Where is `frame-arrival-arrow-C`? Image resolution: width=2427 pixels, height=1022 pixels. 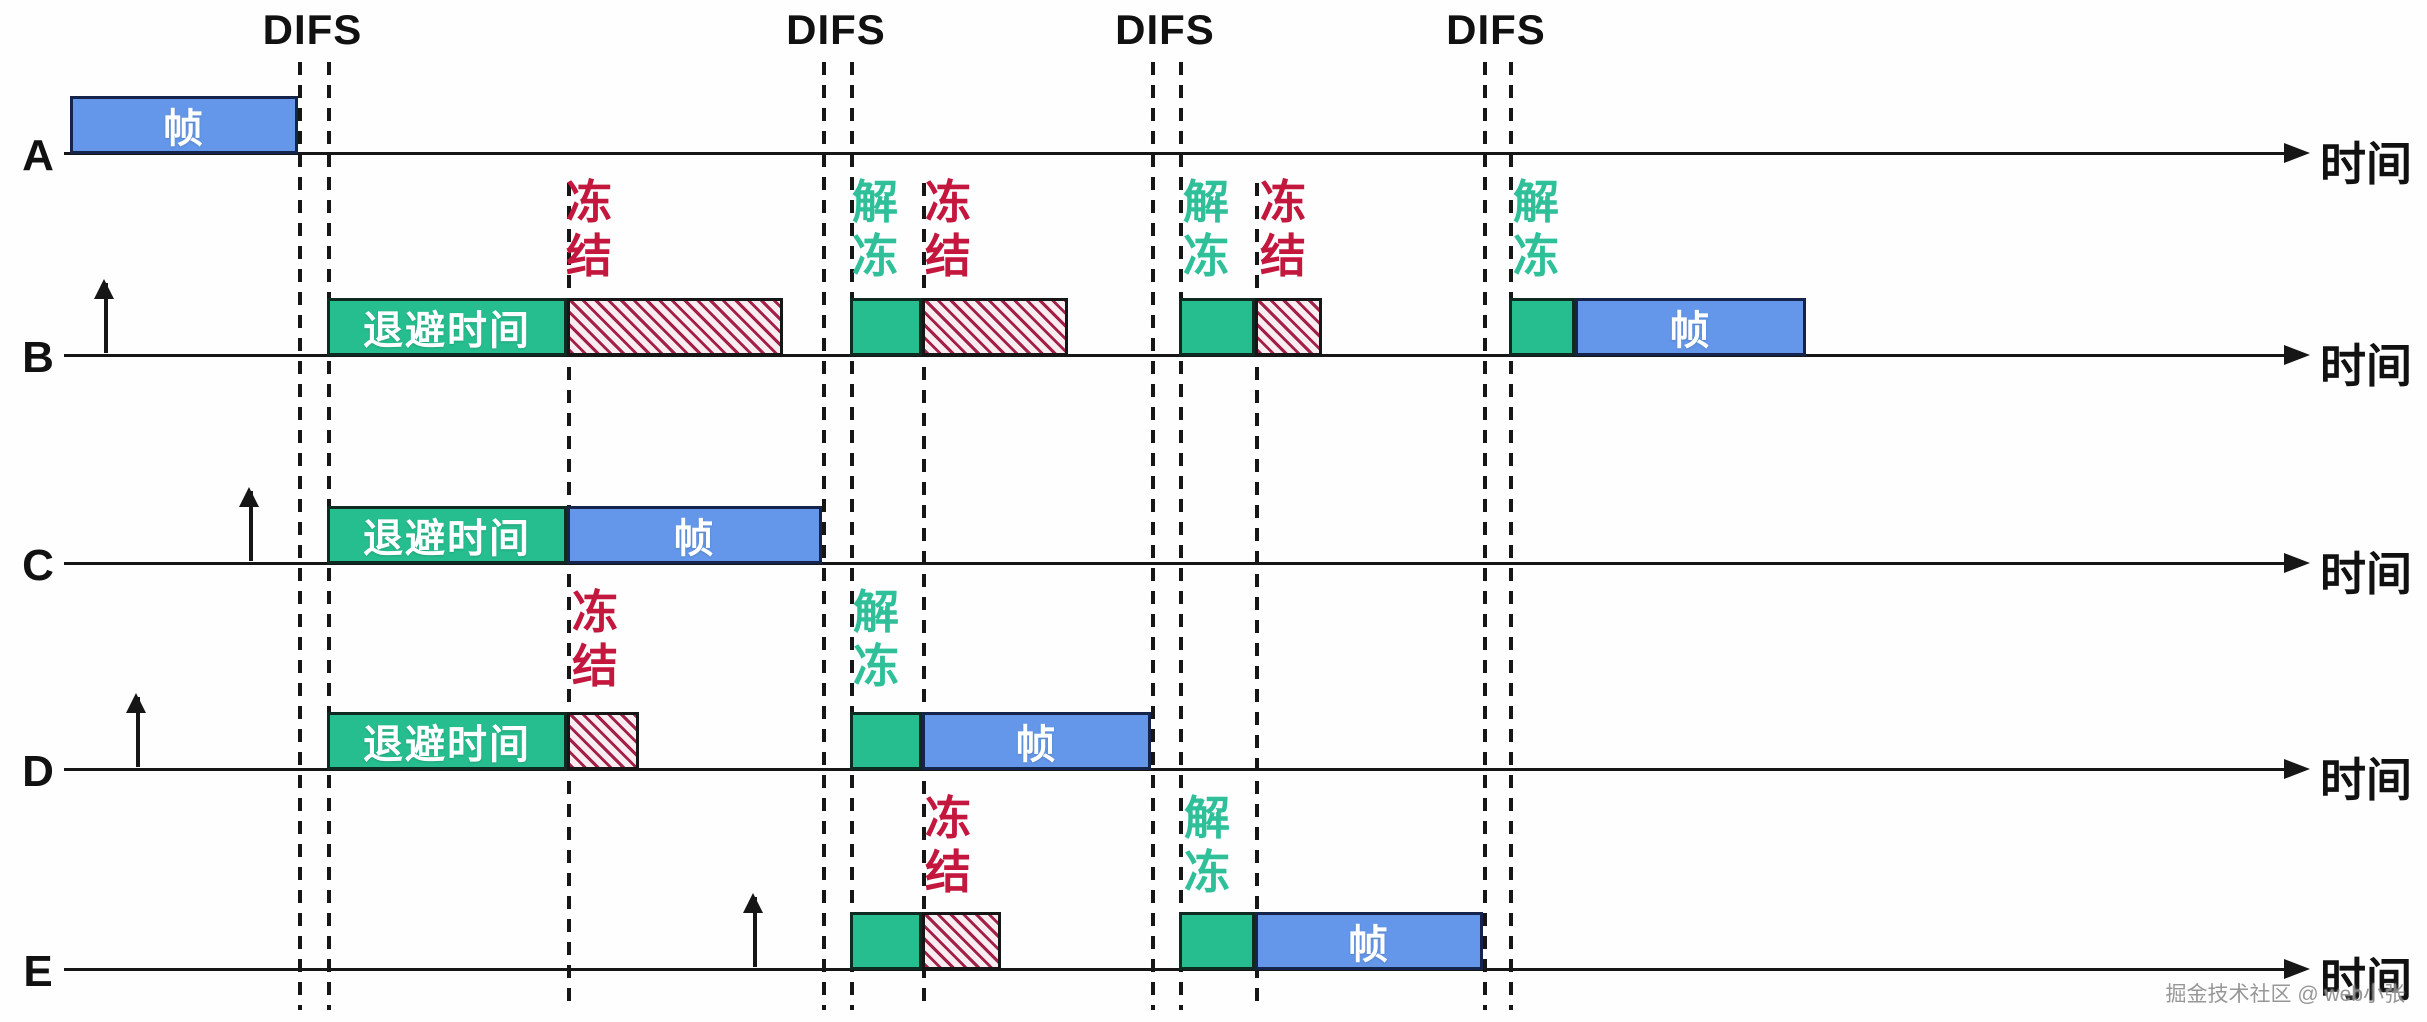
frame-arrival-arrow-C is located at coordinates (251, 526).